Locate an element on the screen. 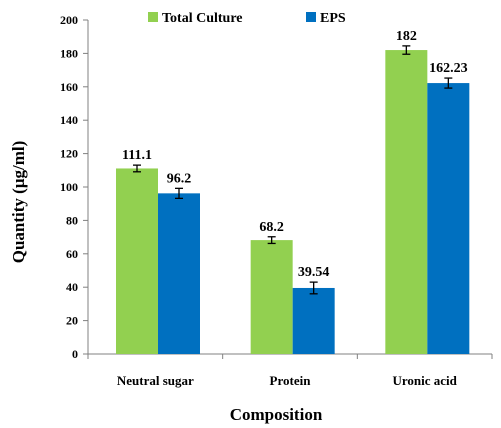  y-tick-label: 120 is located at coordinates (69, 154).